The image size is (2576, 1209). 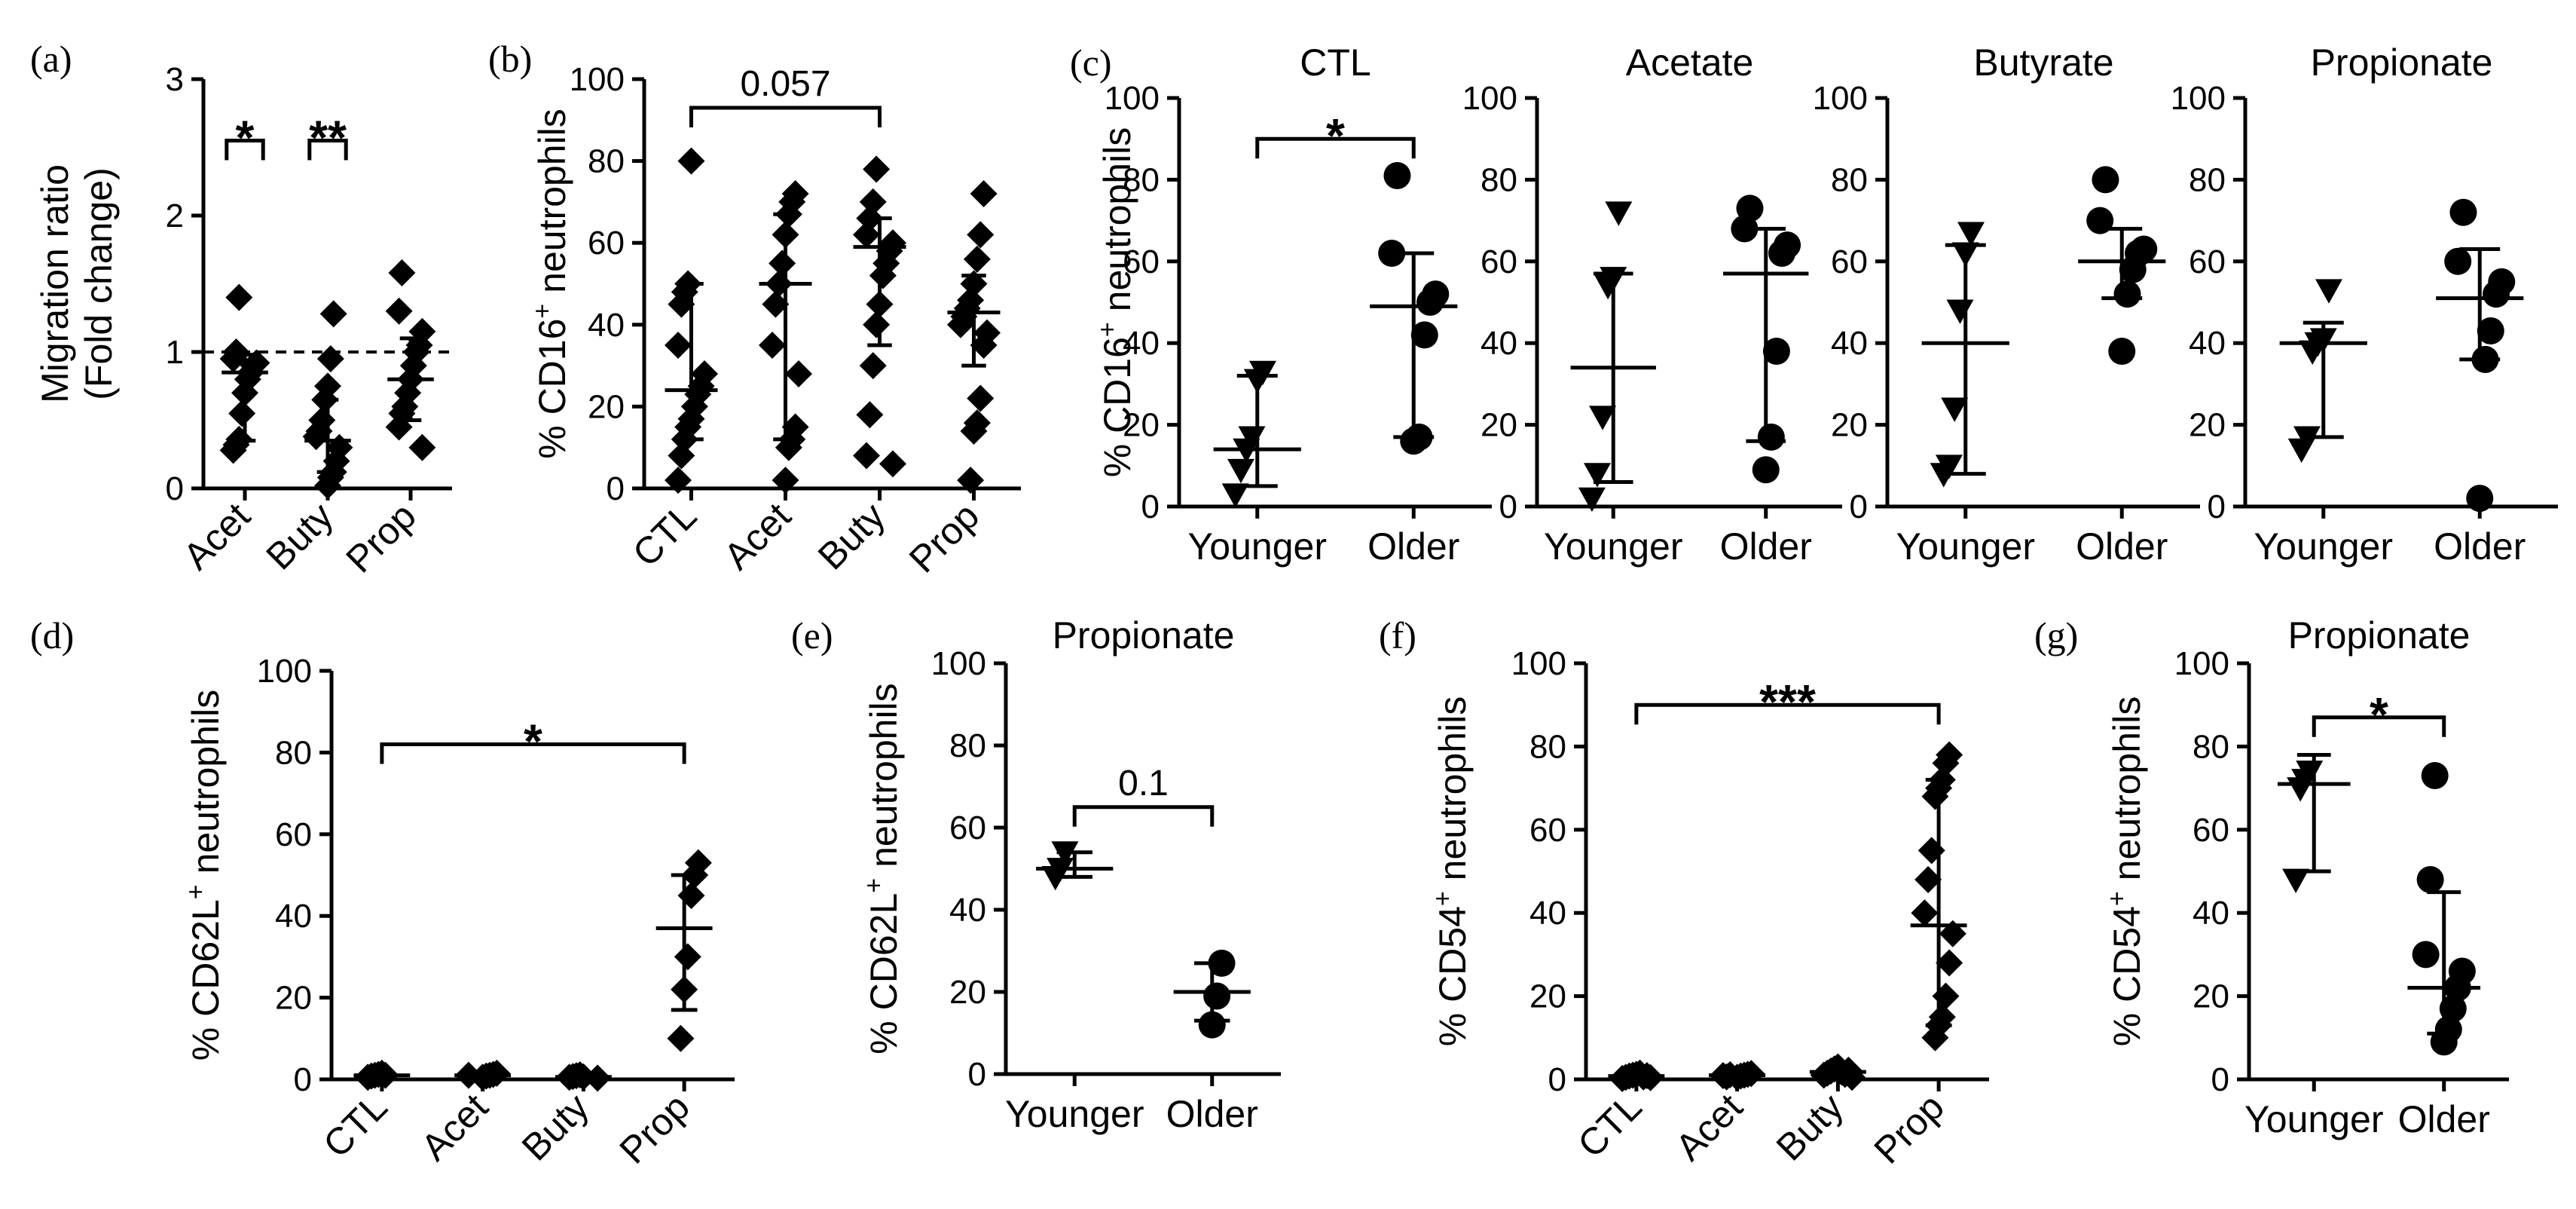 What do you see at coordinates (1143, 784) in the screenshot?
I see `significance-label: 0.1` at bounding box center [1143, 784].